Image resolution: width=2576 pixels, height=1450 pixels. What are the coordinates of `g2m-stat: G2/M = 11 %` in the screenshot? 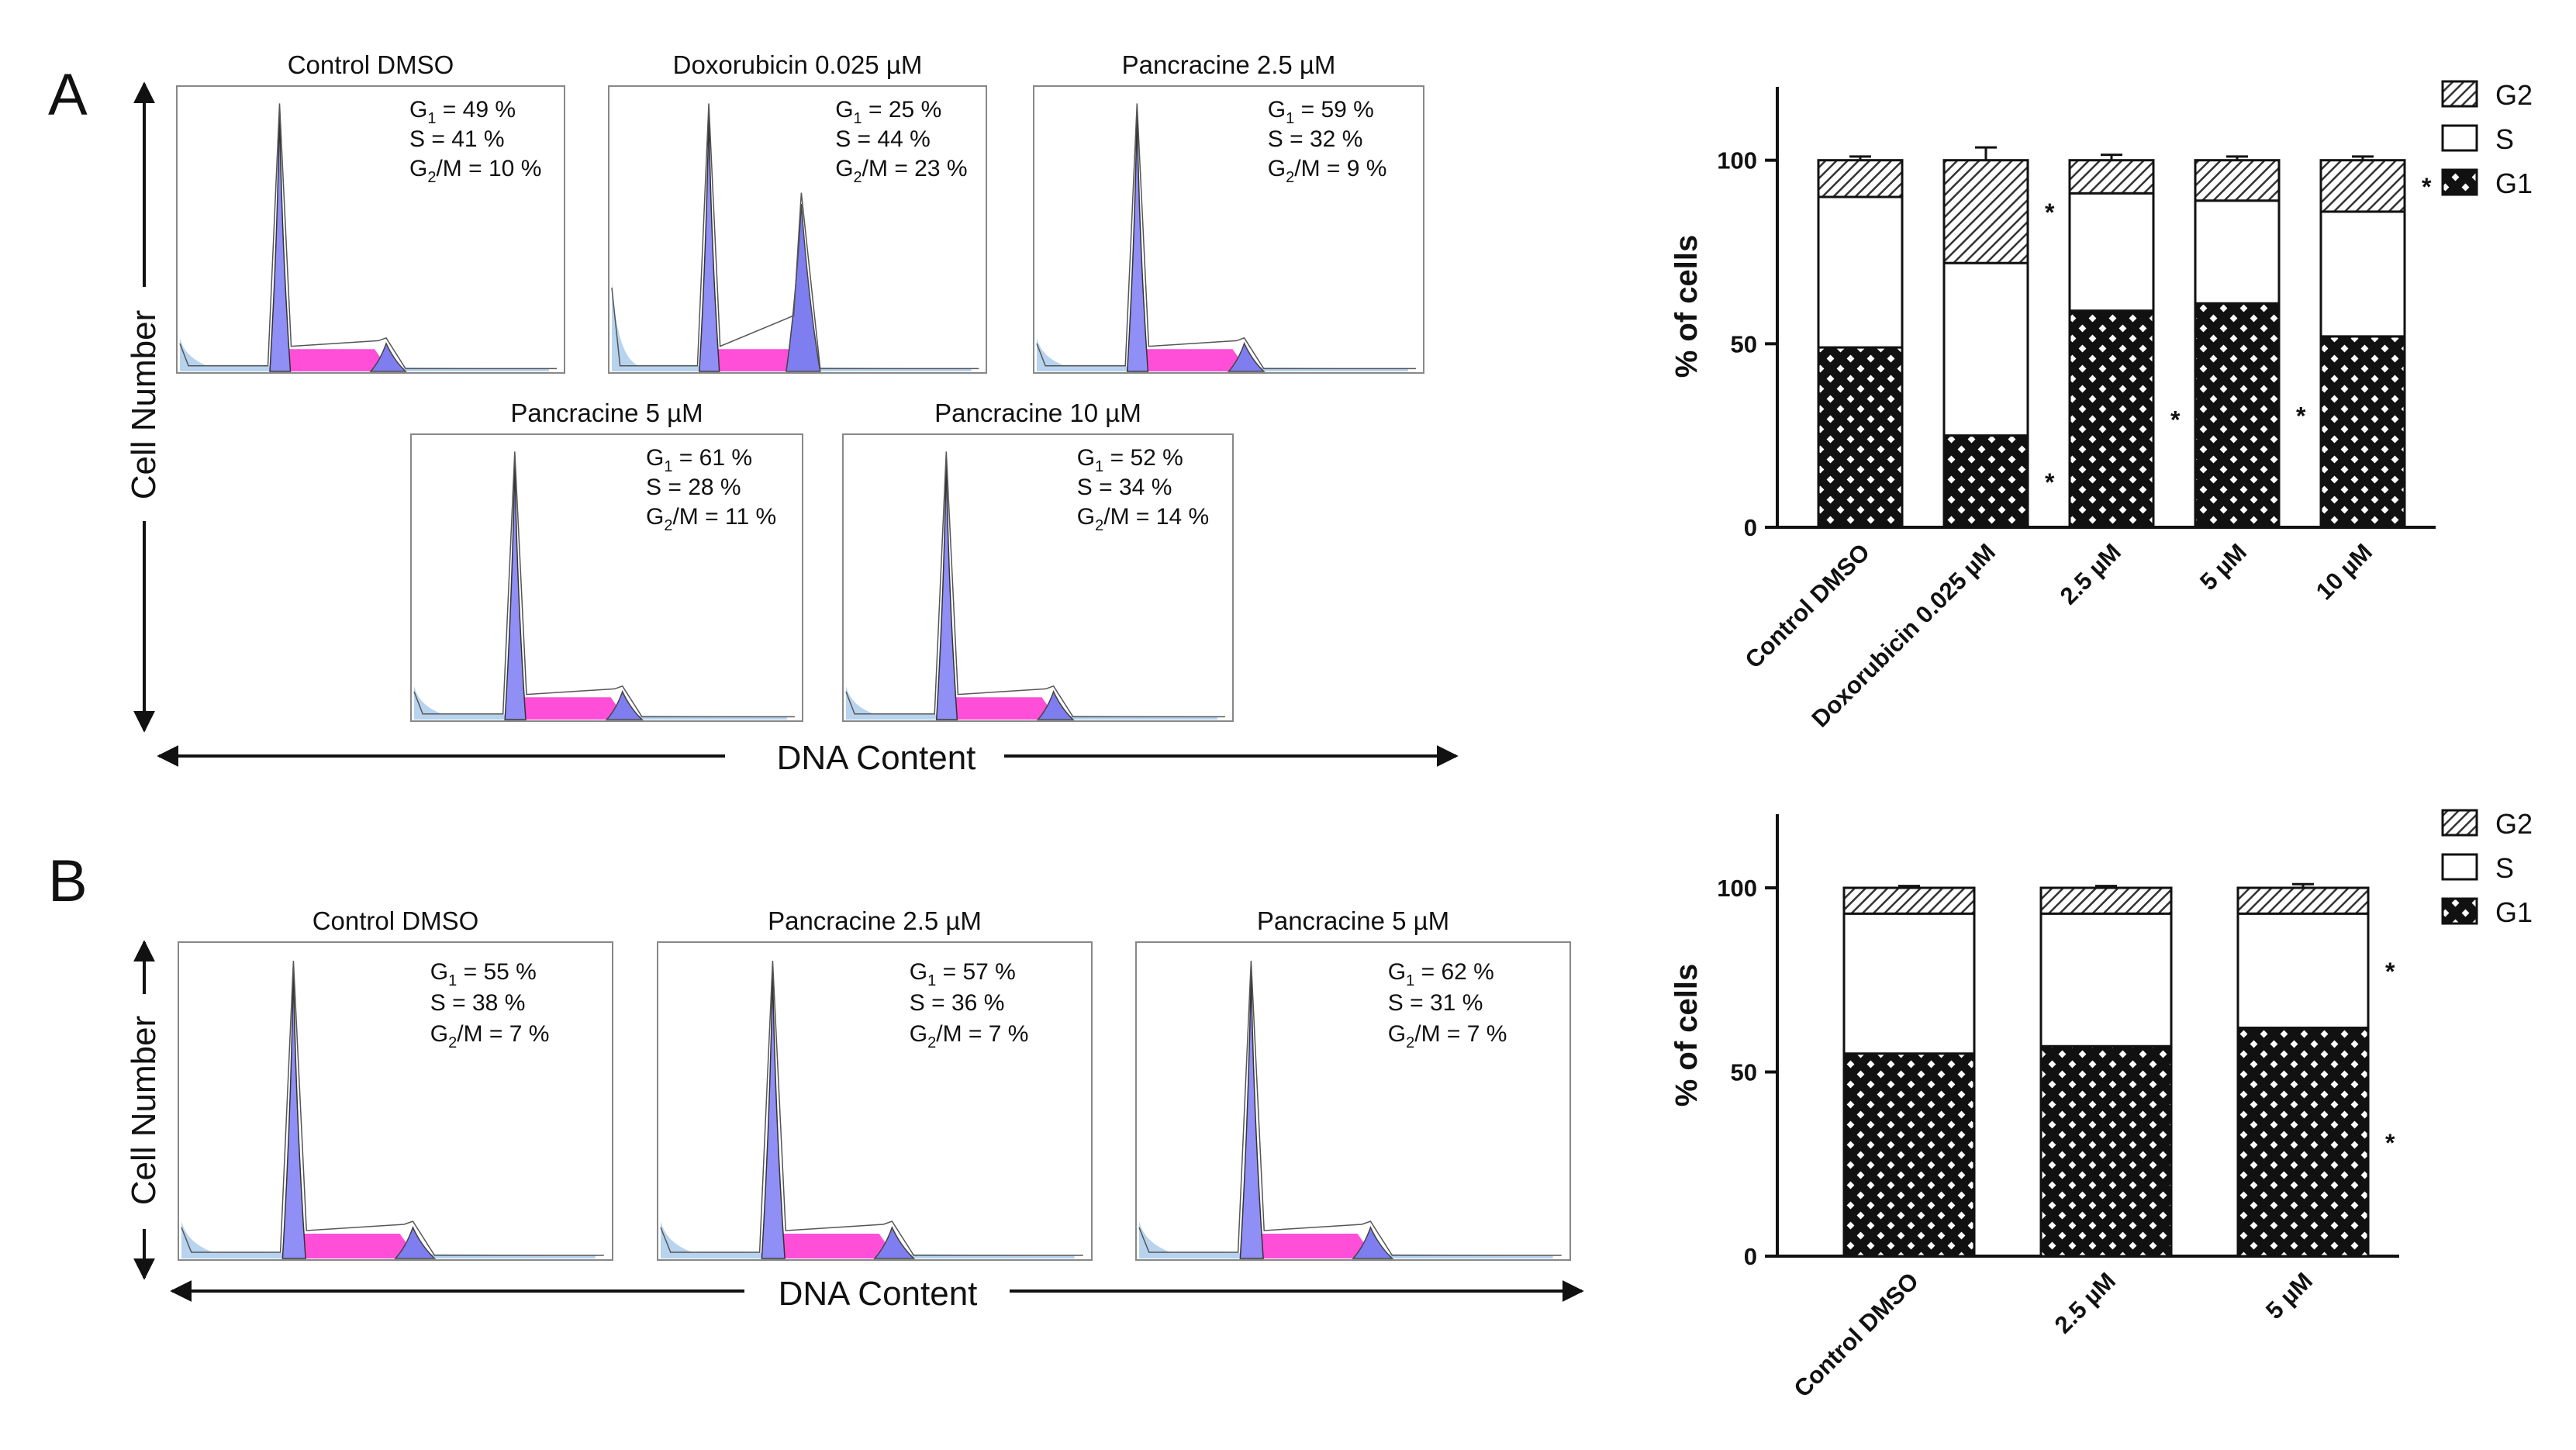 It's located at (711, 519).